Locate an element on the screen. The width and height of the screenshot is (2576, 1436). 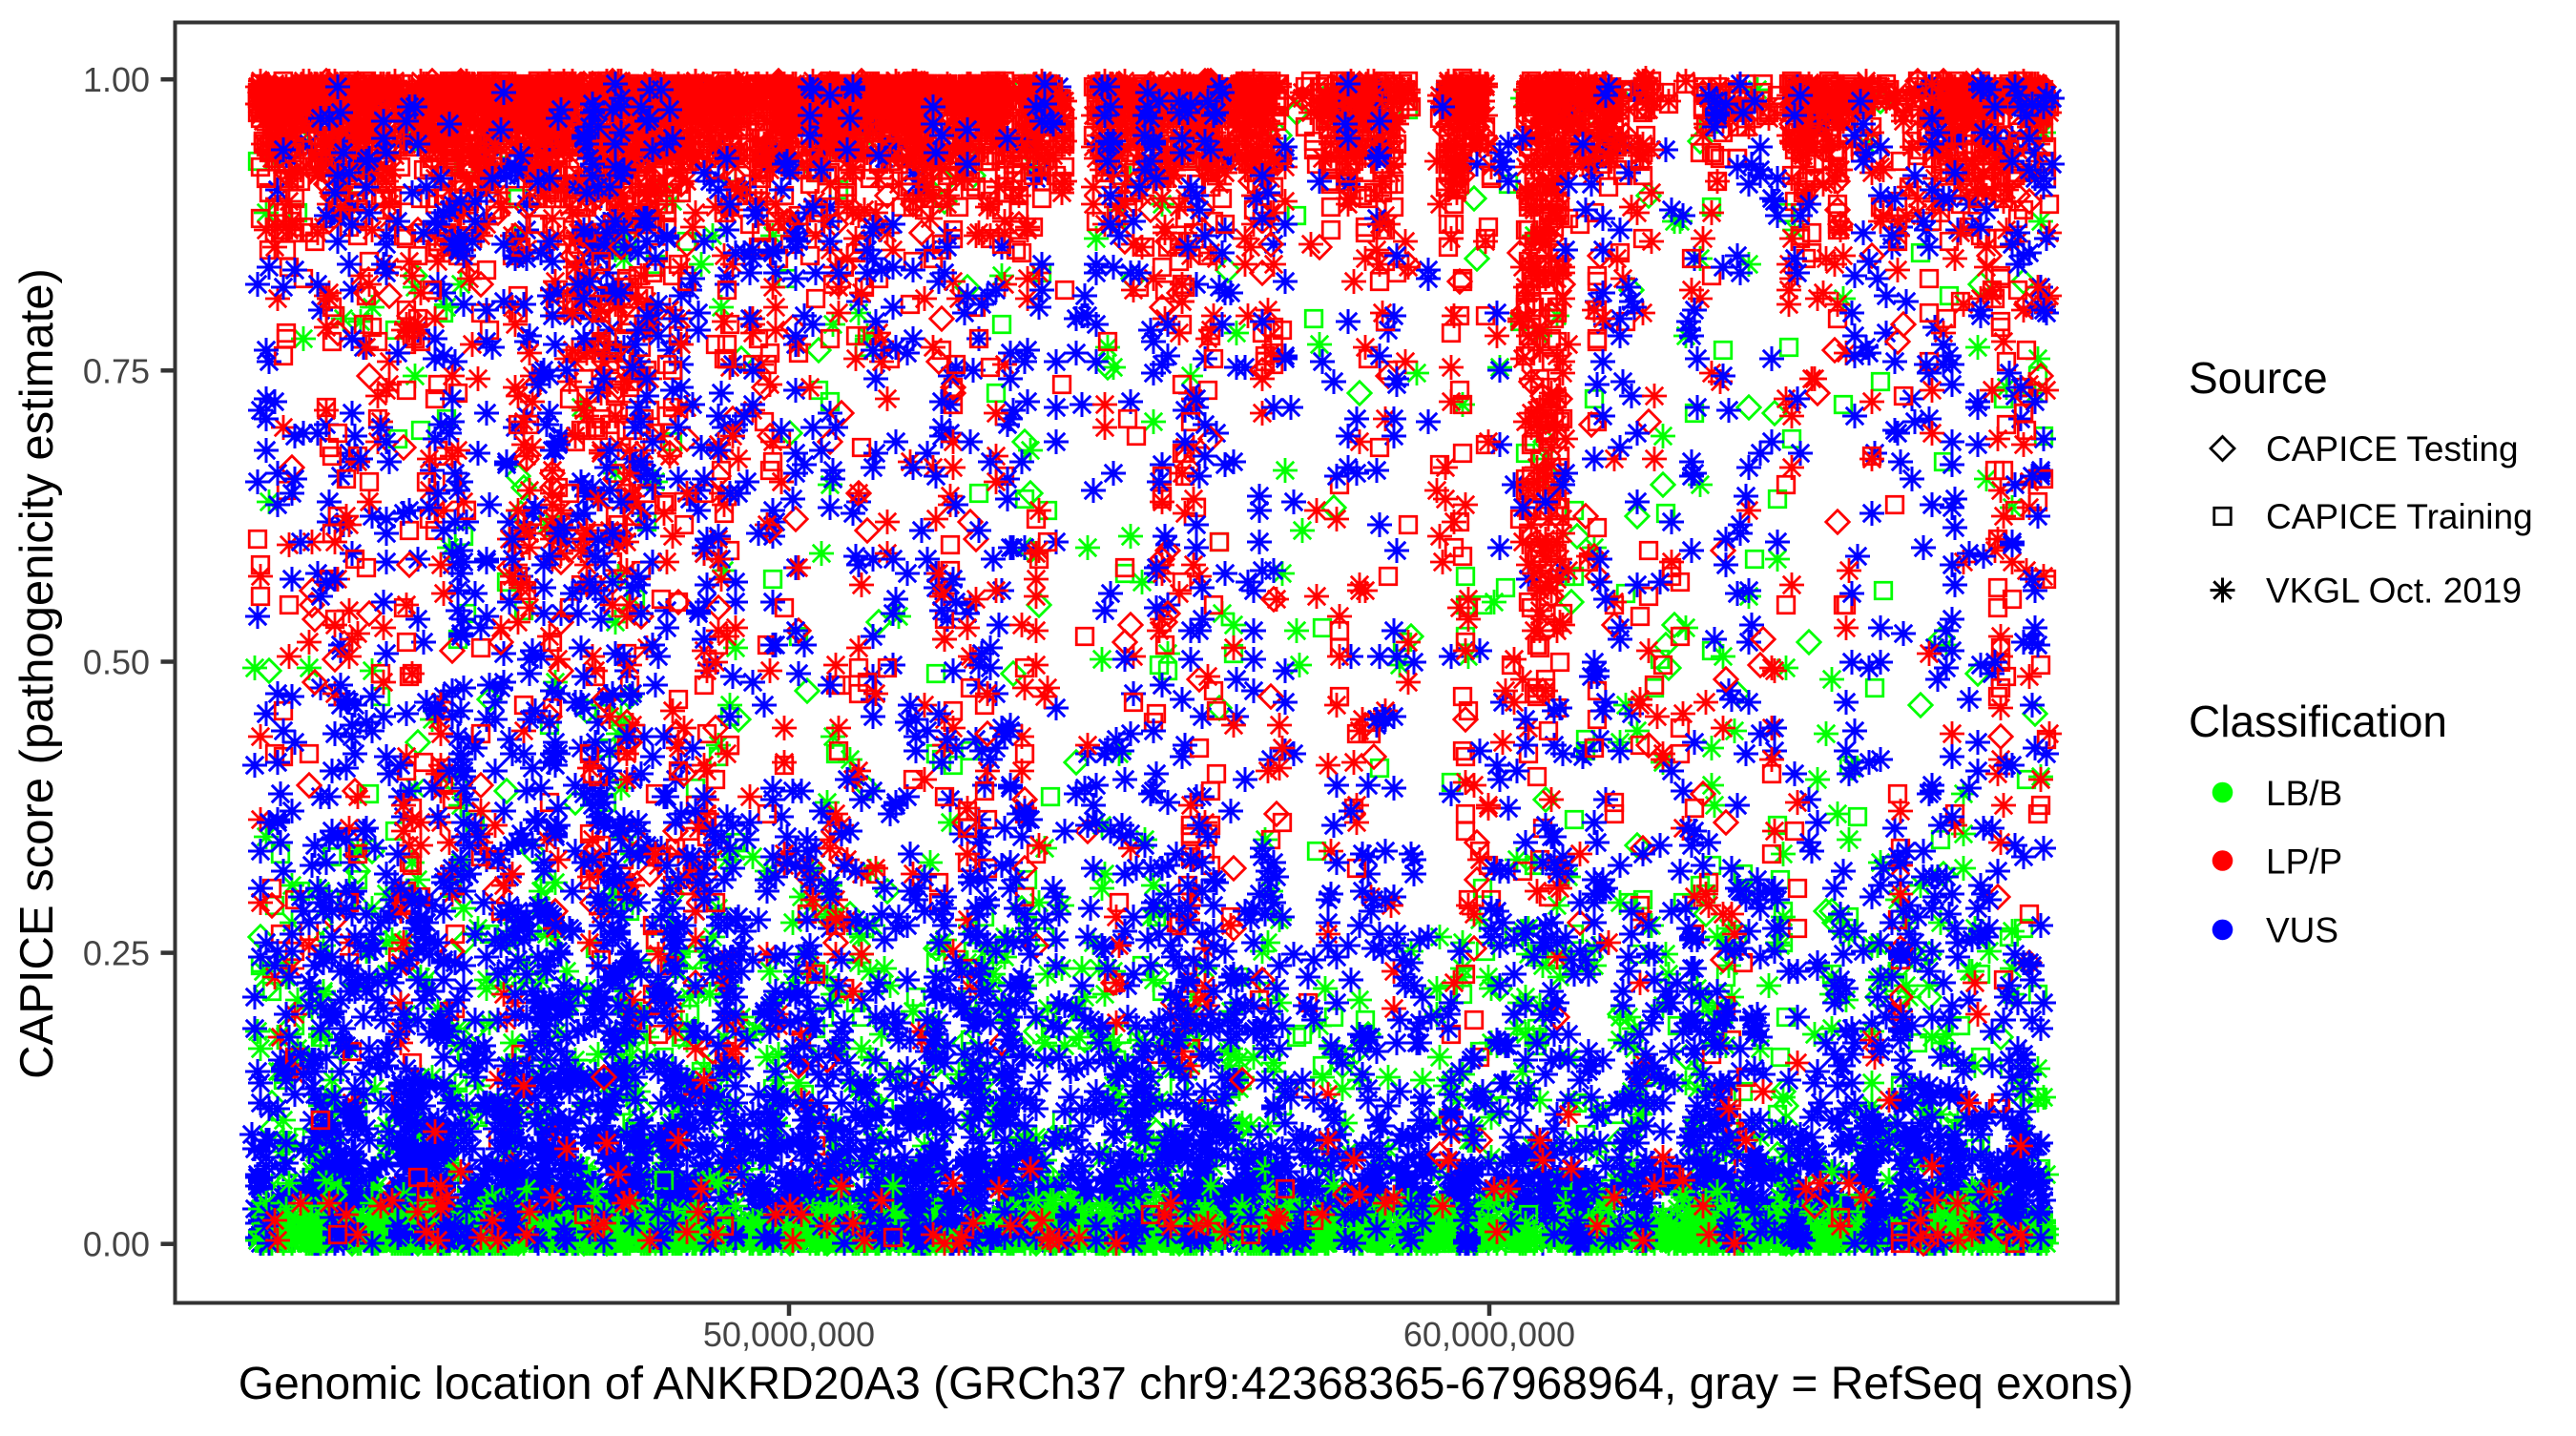
svg-text: LB/B is located at coordinates (2304, 793).